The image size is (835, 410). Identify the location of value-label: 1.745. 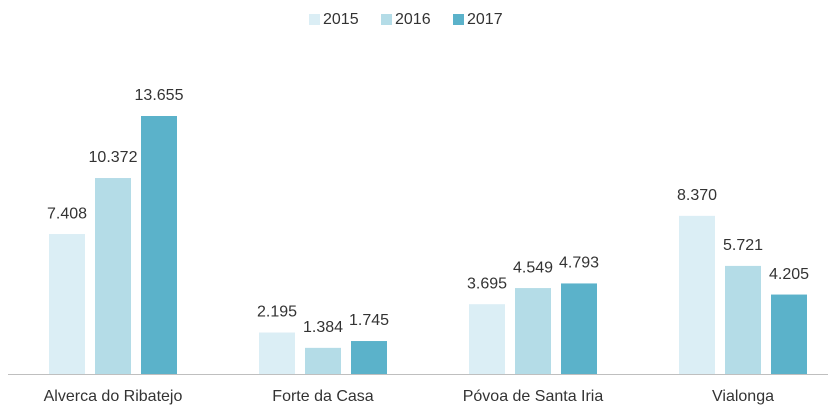
(369, 320).